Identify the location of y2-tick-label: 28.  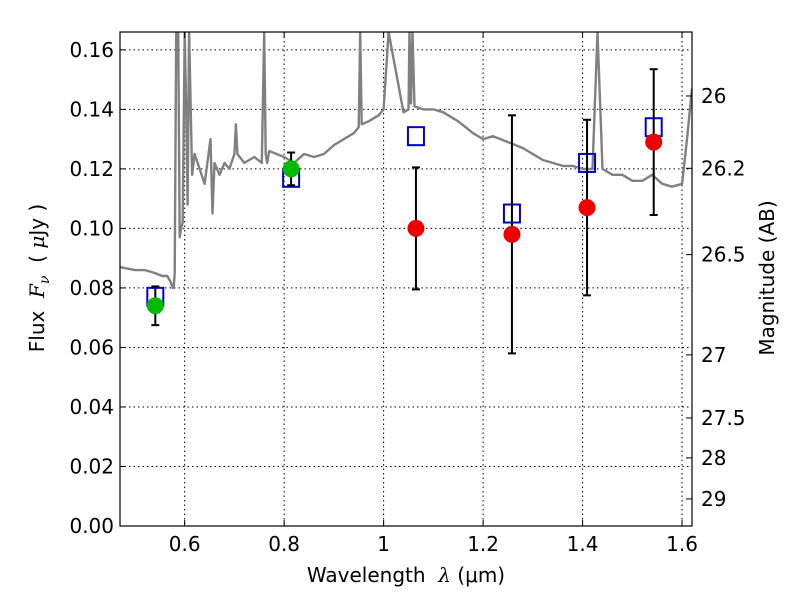
(713, 458).